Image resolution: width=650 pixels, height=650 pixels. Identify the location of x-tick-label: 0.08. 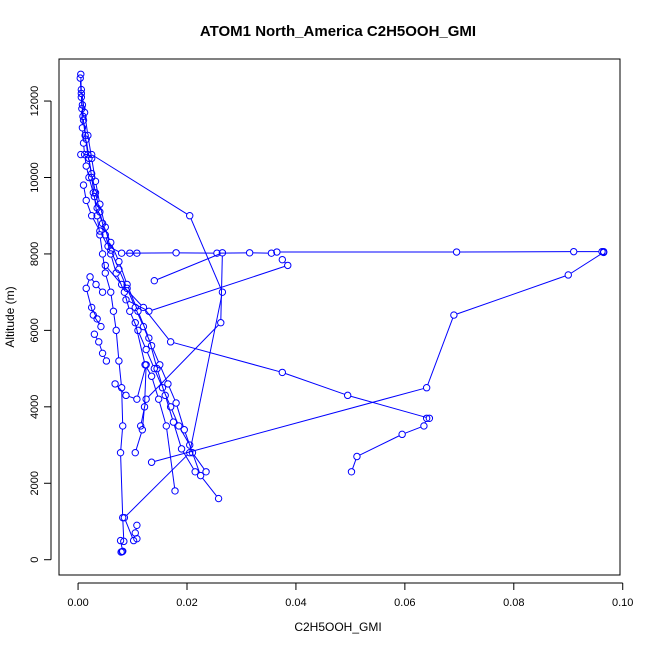
(513, 603).